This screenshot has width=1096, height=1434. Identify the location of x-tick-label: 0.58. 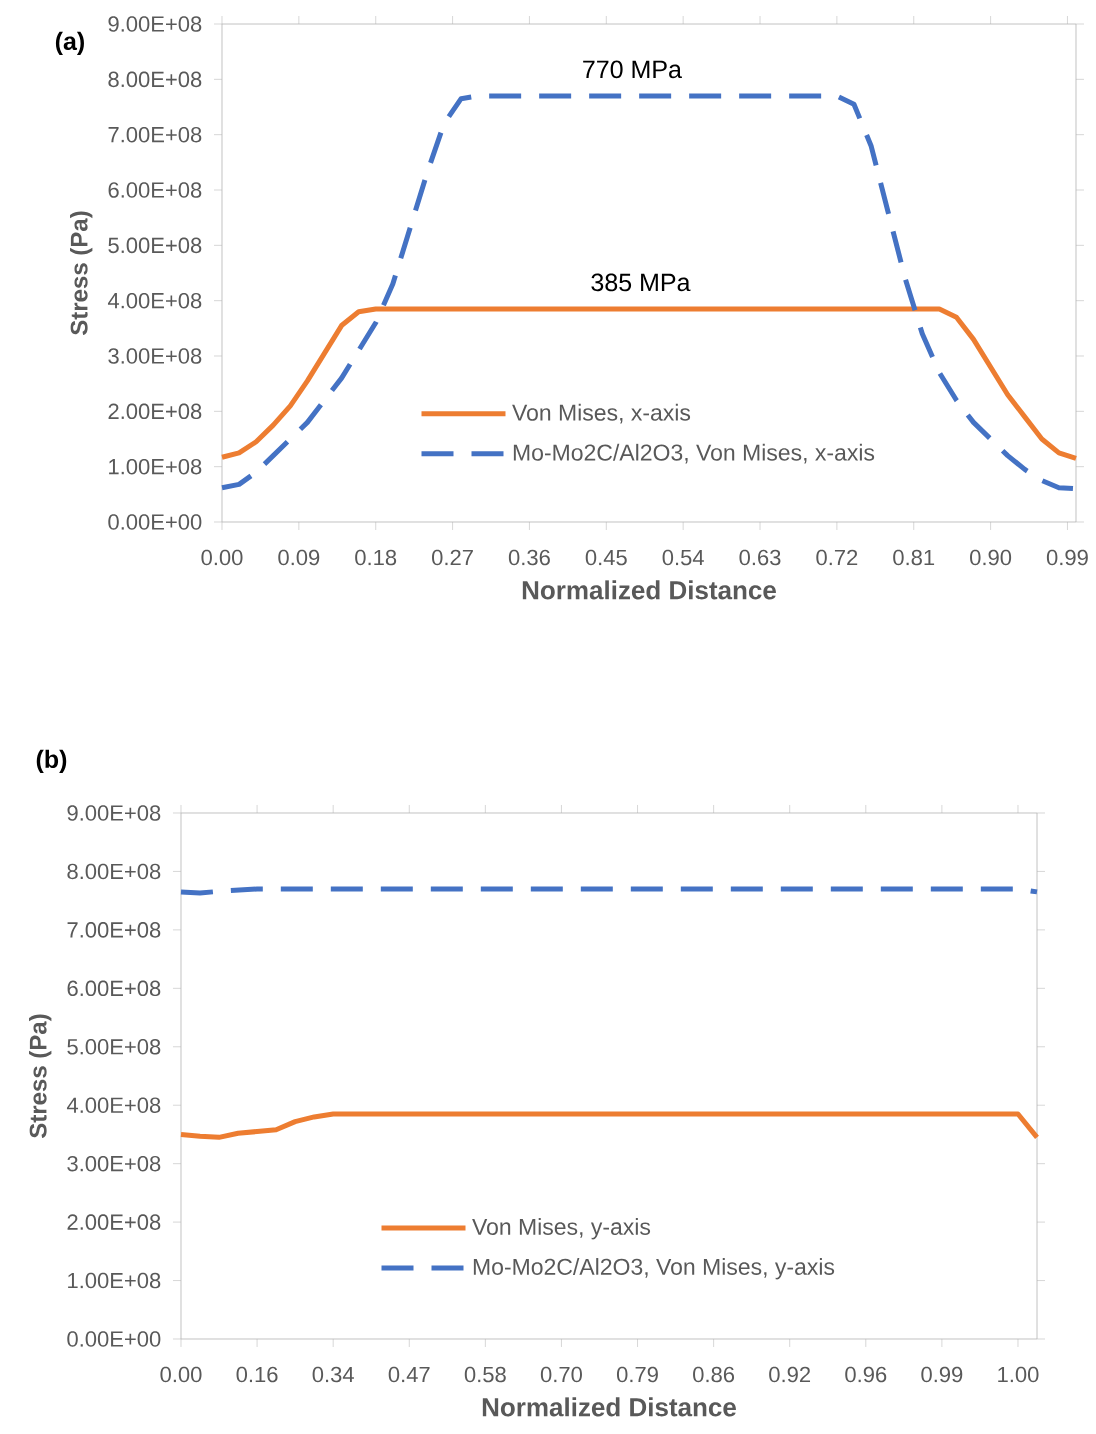
(485, 1374).